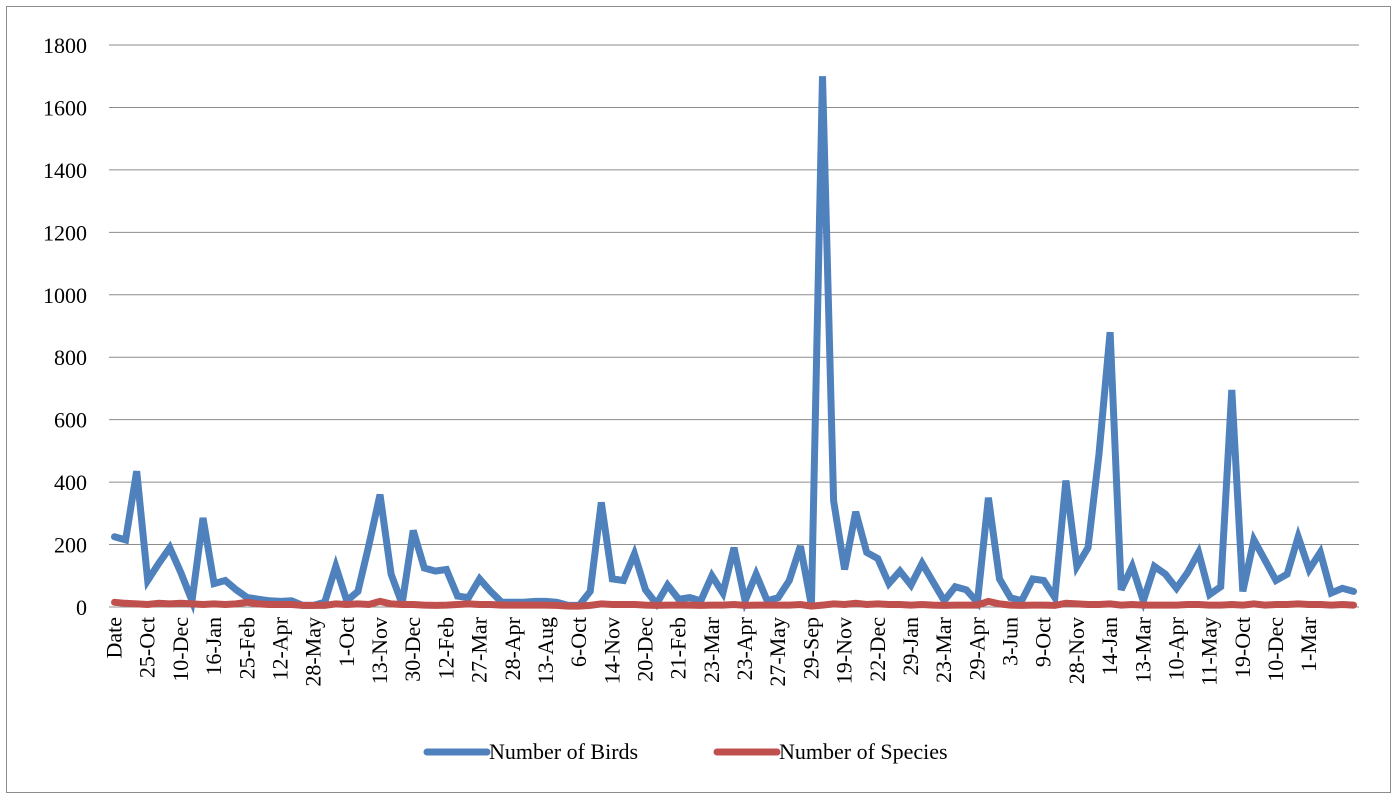 The width and height of the screenshot is (1396, 798). I want to click on x-tick-label: 25-Oct, so click(147, 647).